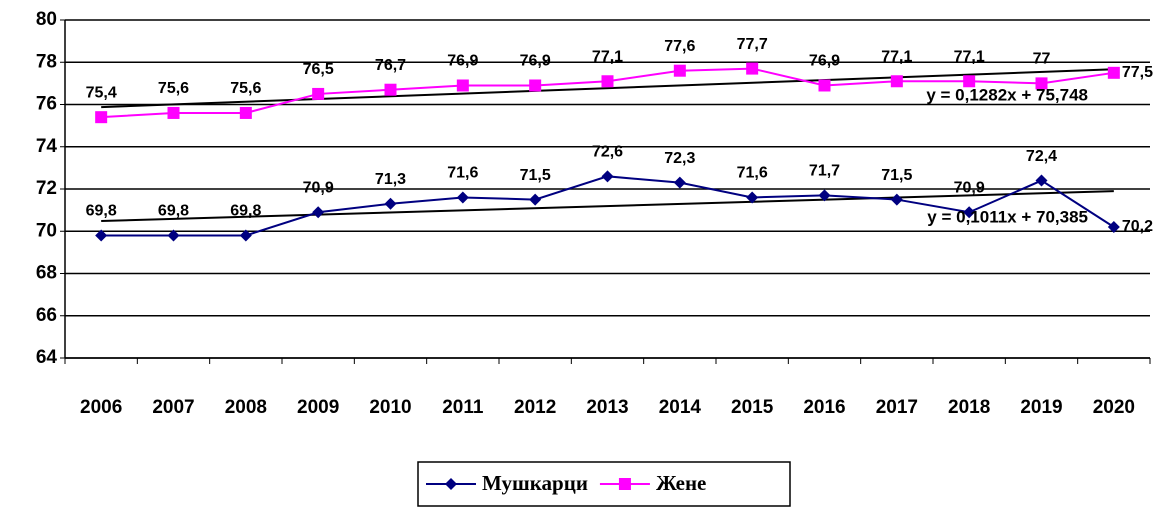  I want to click on data-label: 77,5, so click(1137, 72).